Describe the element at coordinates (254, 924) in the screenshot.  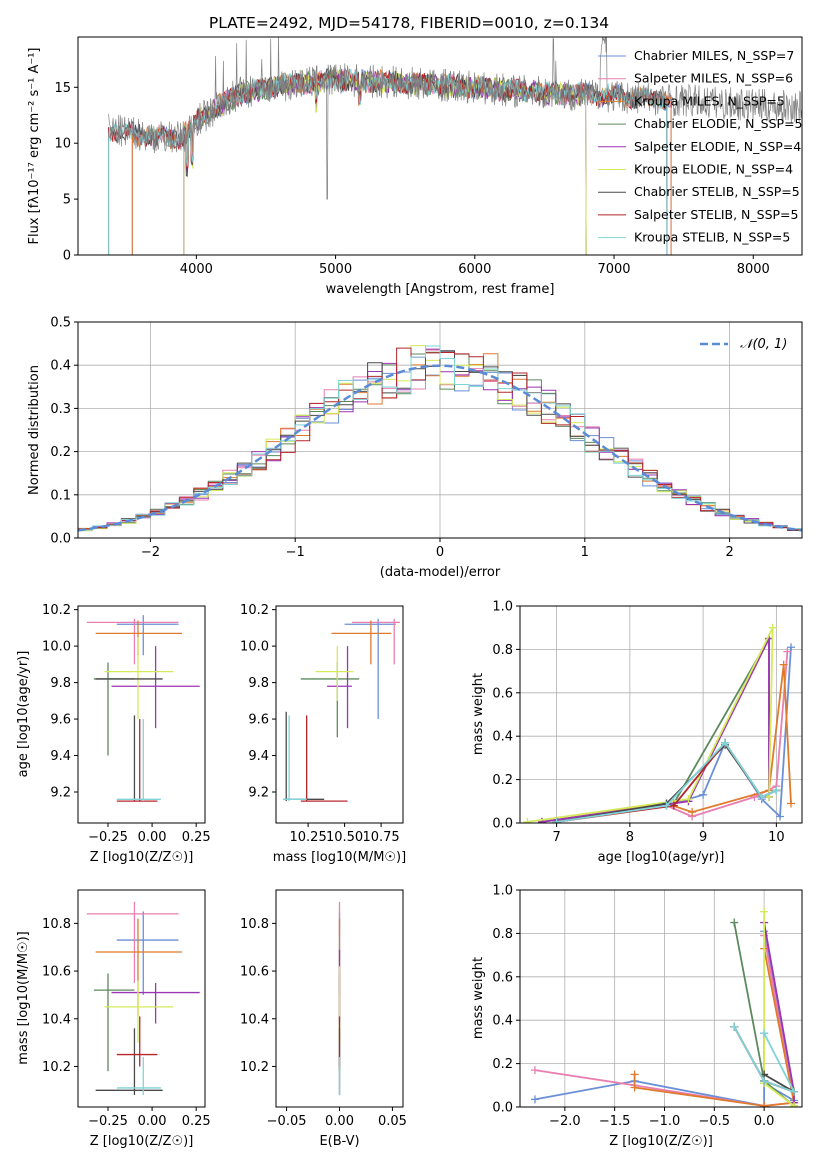
I see `y-tick-label: 10.8` at that location.